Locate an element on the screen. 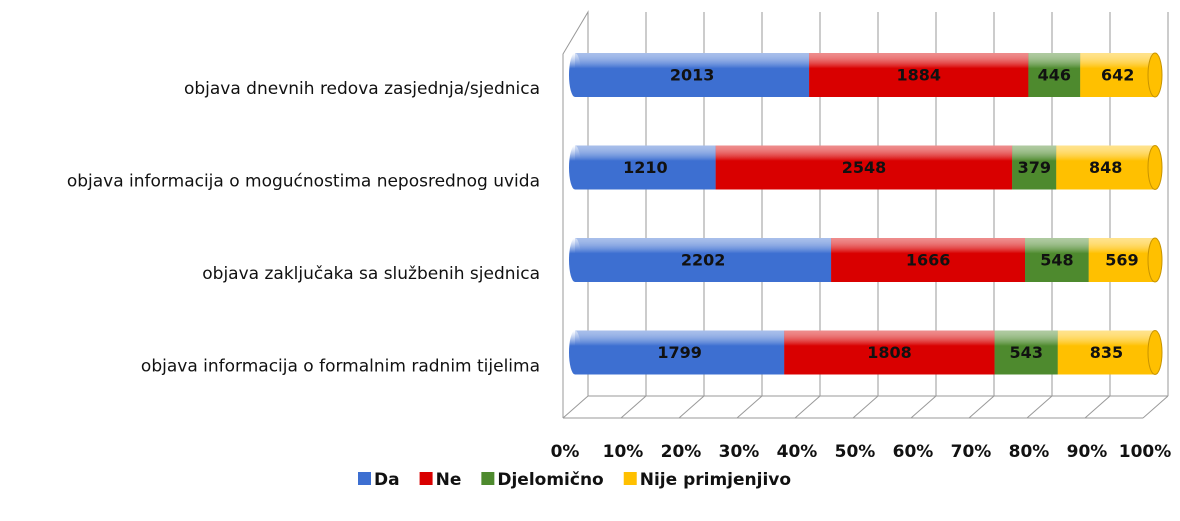 This screenshot has width=1180, height=521. data-label: 379 is located at coordinates (1034, 167).